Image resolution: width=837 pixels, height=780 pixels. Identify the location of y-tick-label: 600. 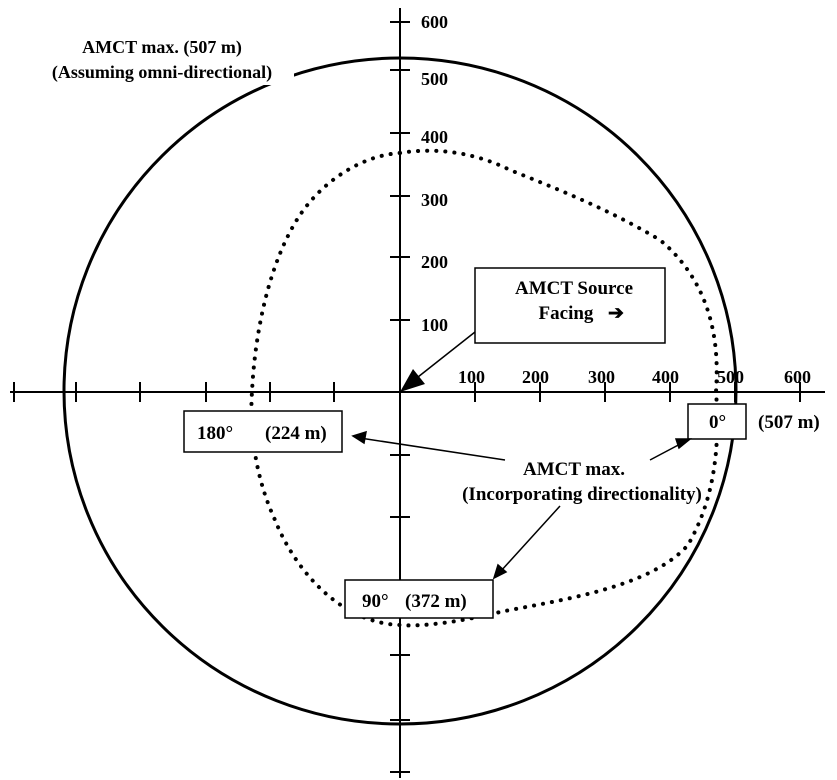
(434, 22).